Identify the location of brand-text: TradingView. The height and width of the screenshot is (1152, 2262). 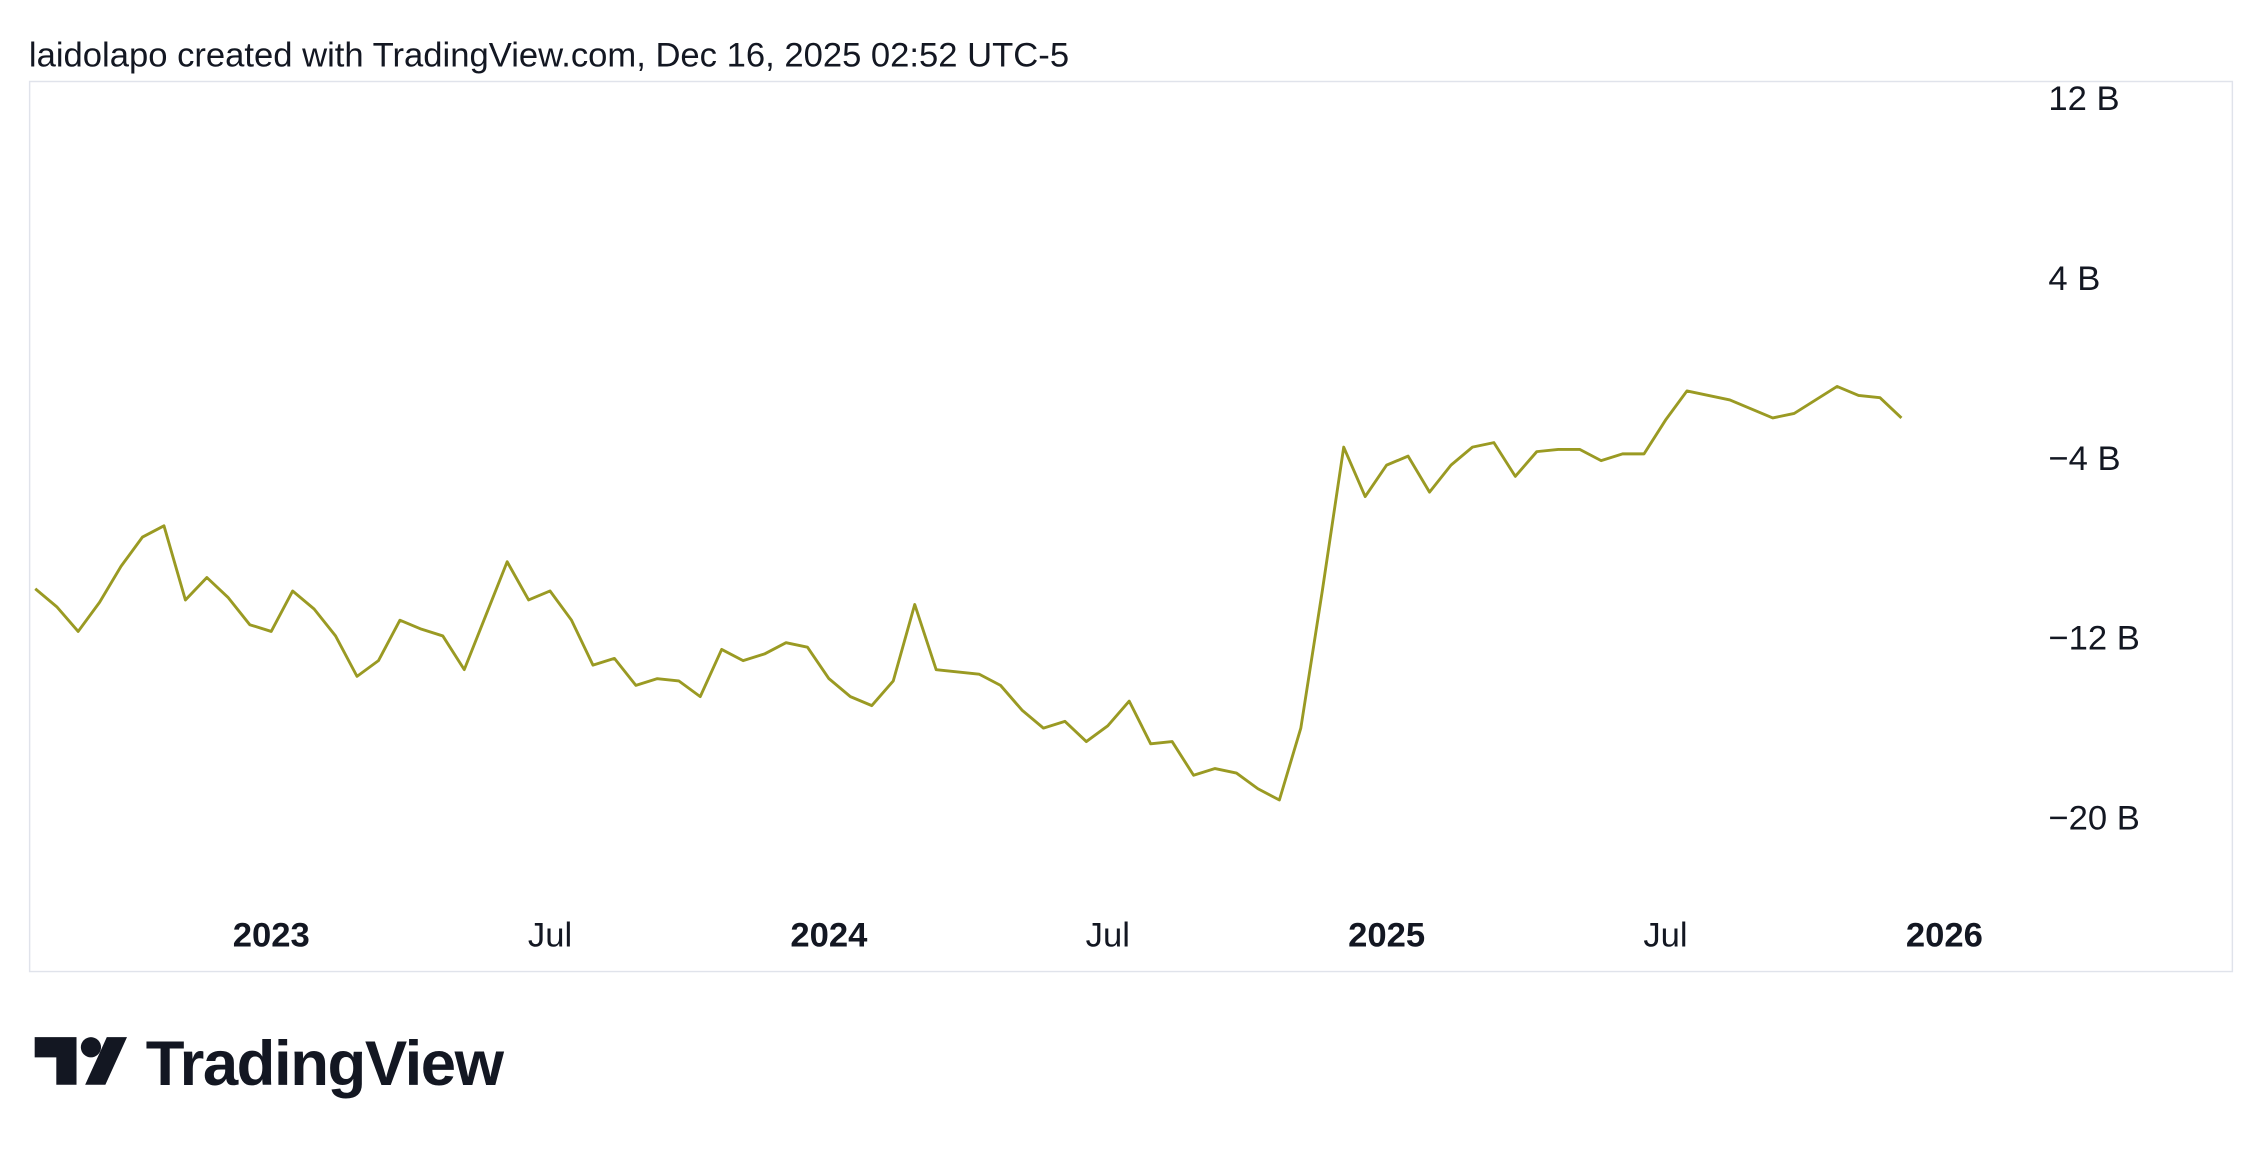
(325, 1064).